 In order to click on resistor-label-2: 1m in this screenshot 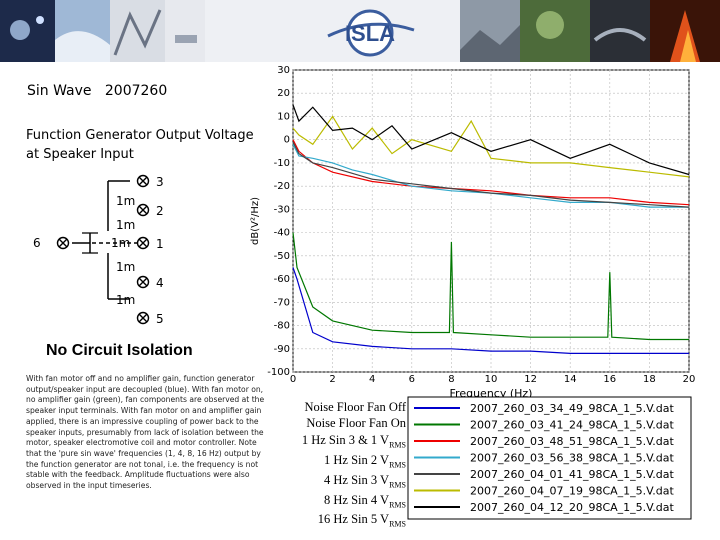, I will do `click(125, 225)`.